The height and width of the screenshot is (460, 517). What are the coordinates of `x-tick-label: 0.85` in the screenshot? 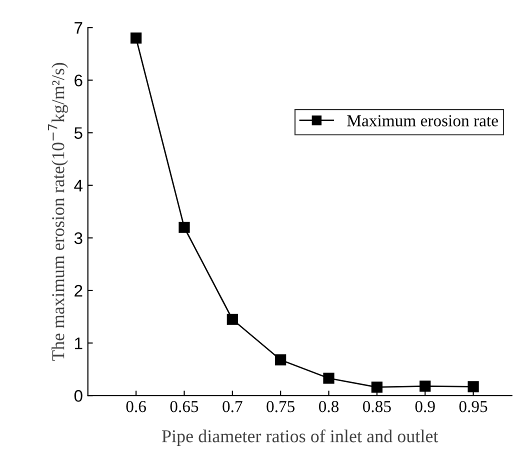 It's located at (376, 406).